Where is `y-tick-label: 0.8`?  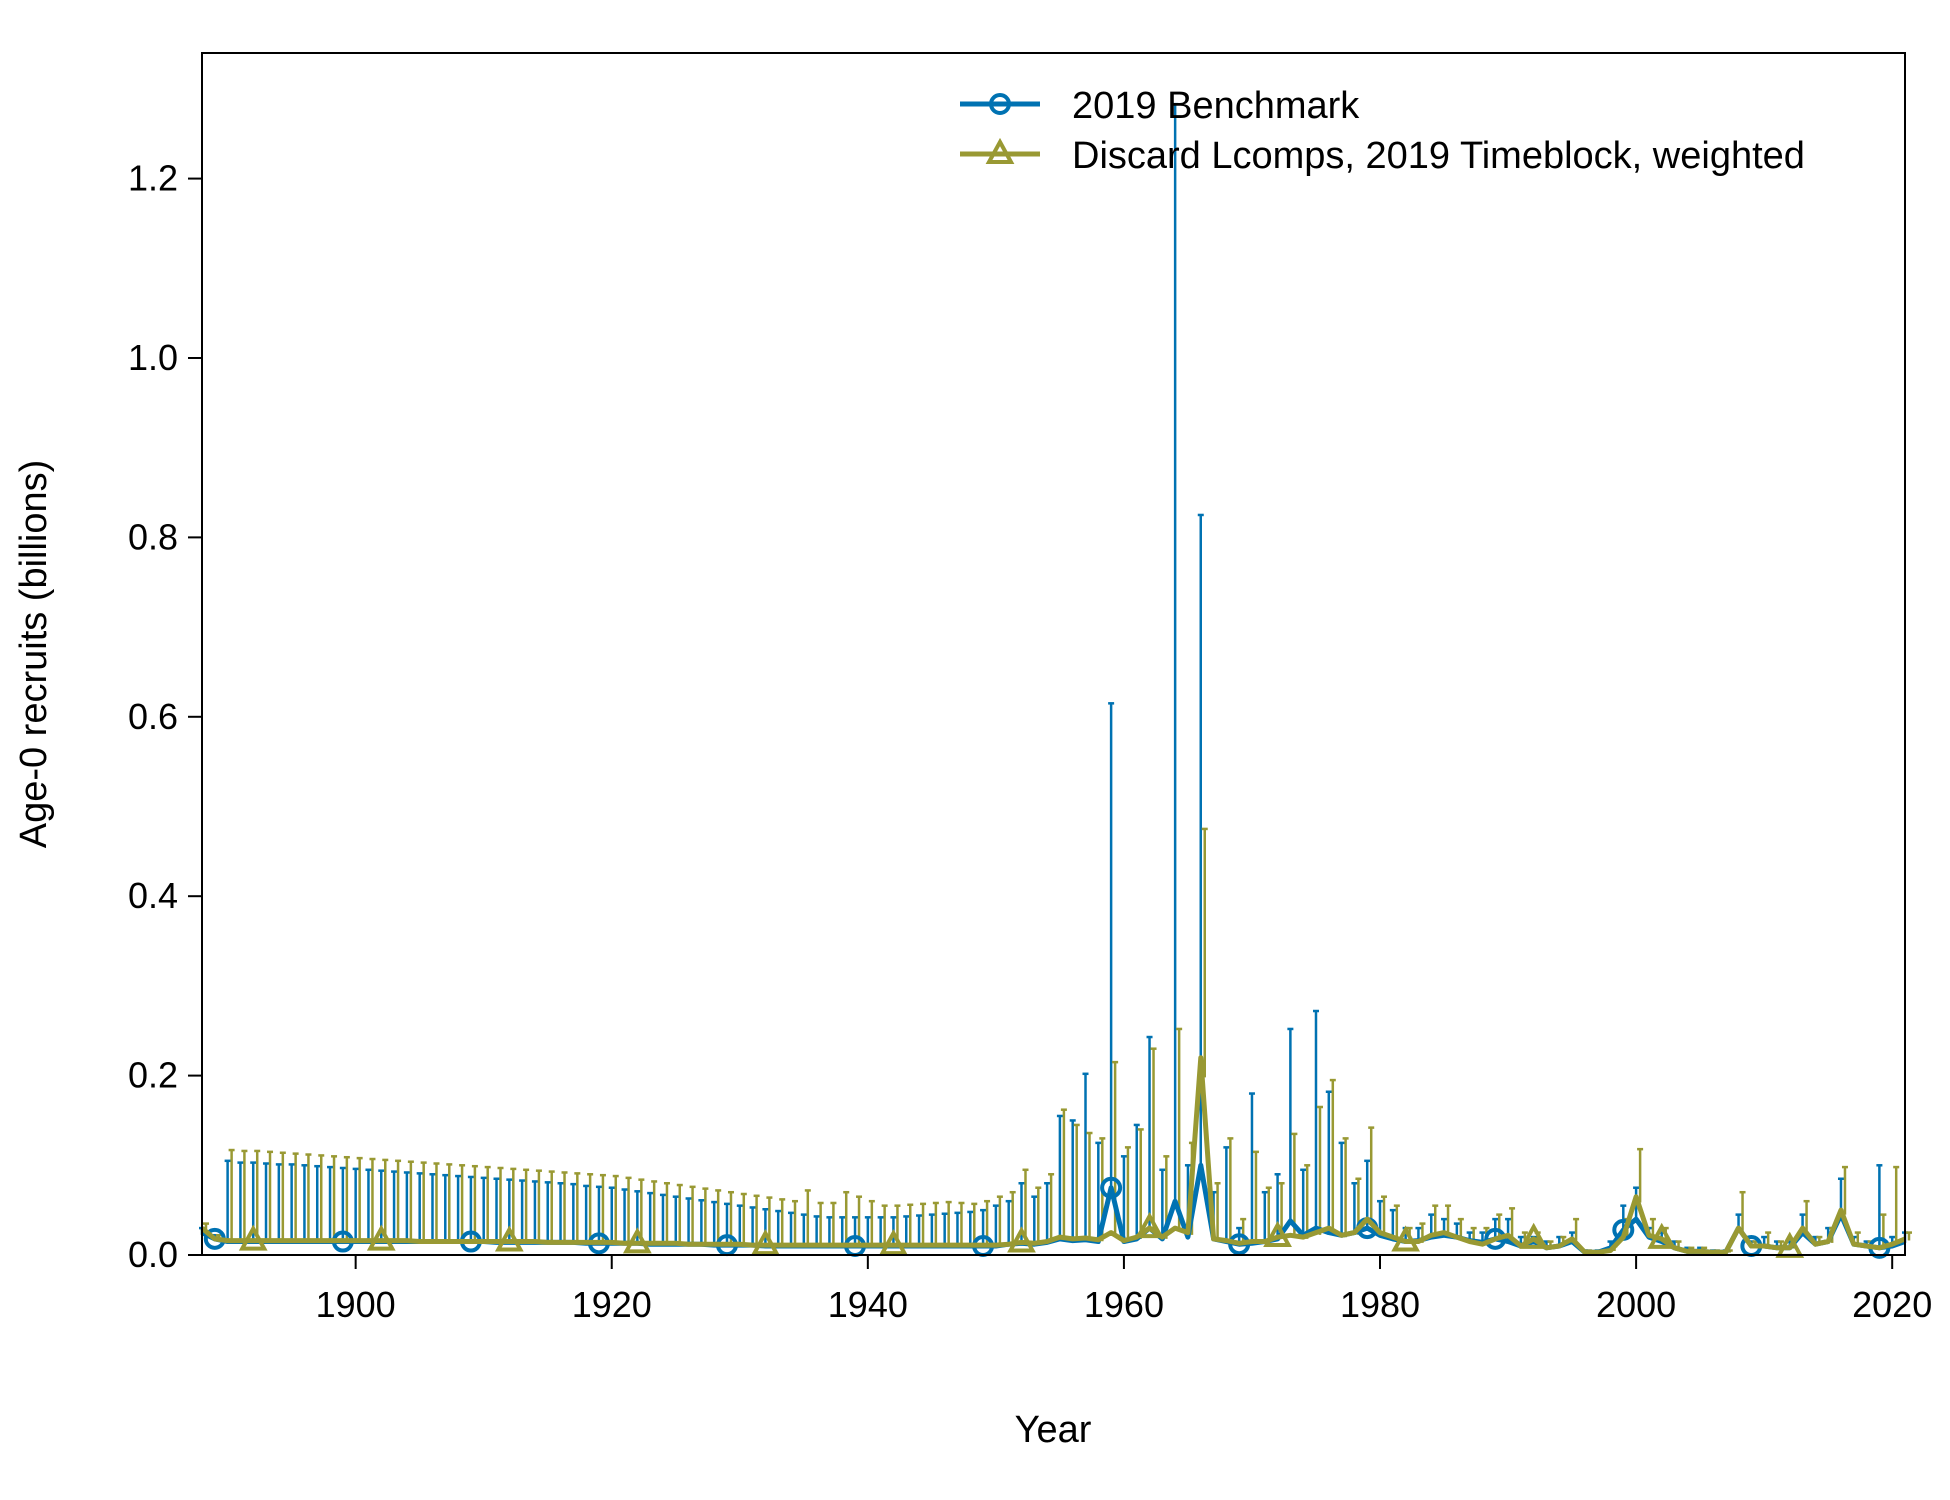
y-tick-label: 0.8 is located at coordinates (153, 536).